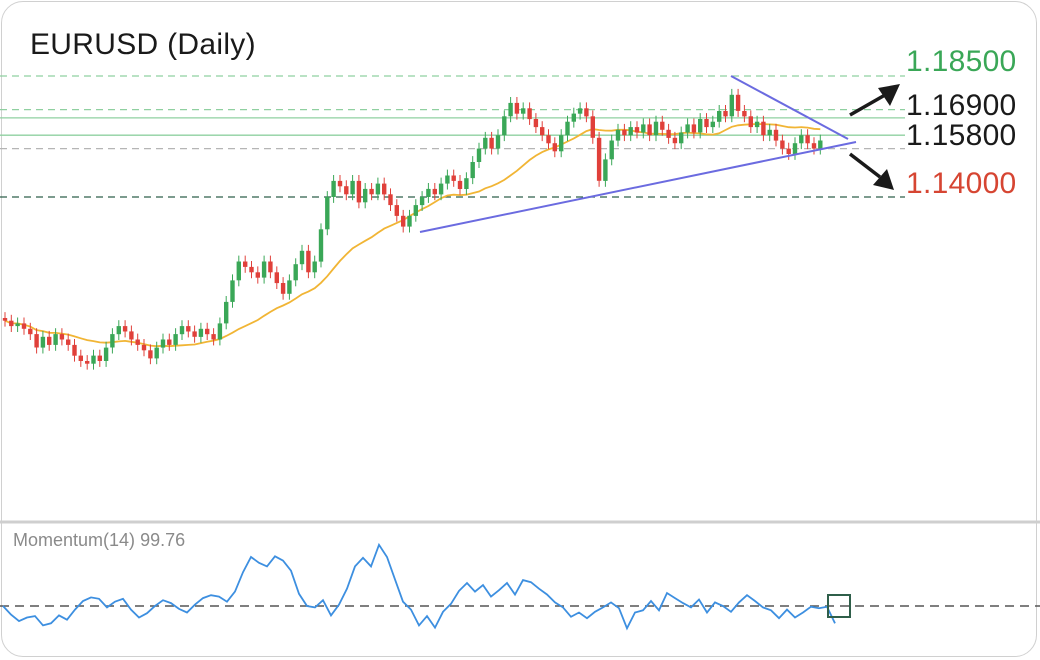 This screenshot has height=660, width=1040. What do you see at coordinates (839, 606) in the screenshot?
I see `highlight-box` at bounding box center [839, 606].